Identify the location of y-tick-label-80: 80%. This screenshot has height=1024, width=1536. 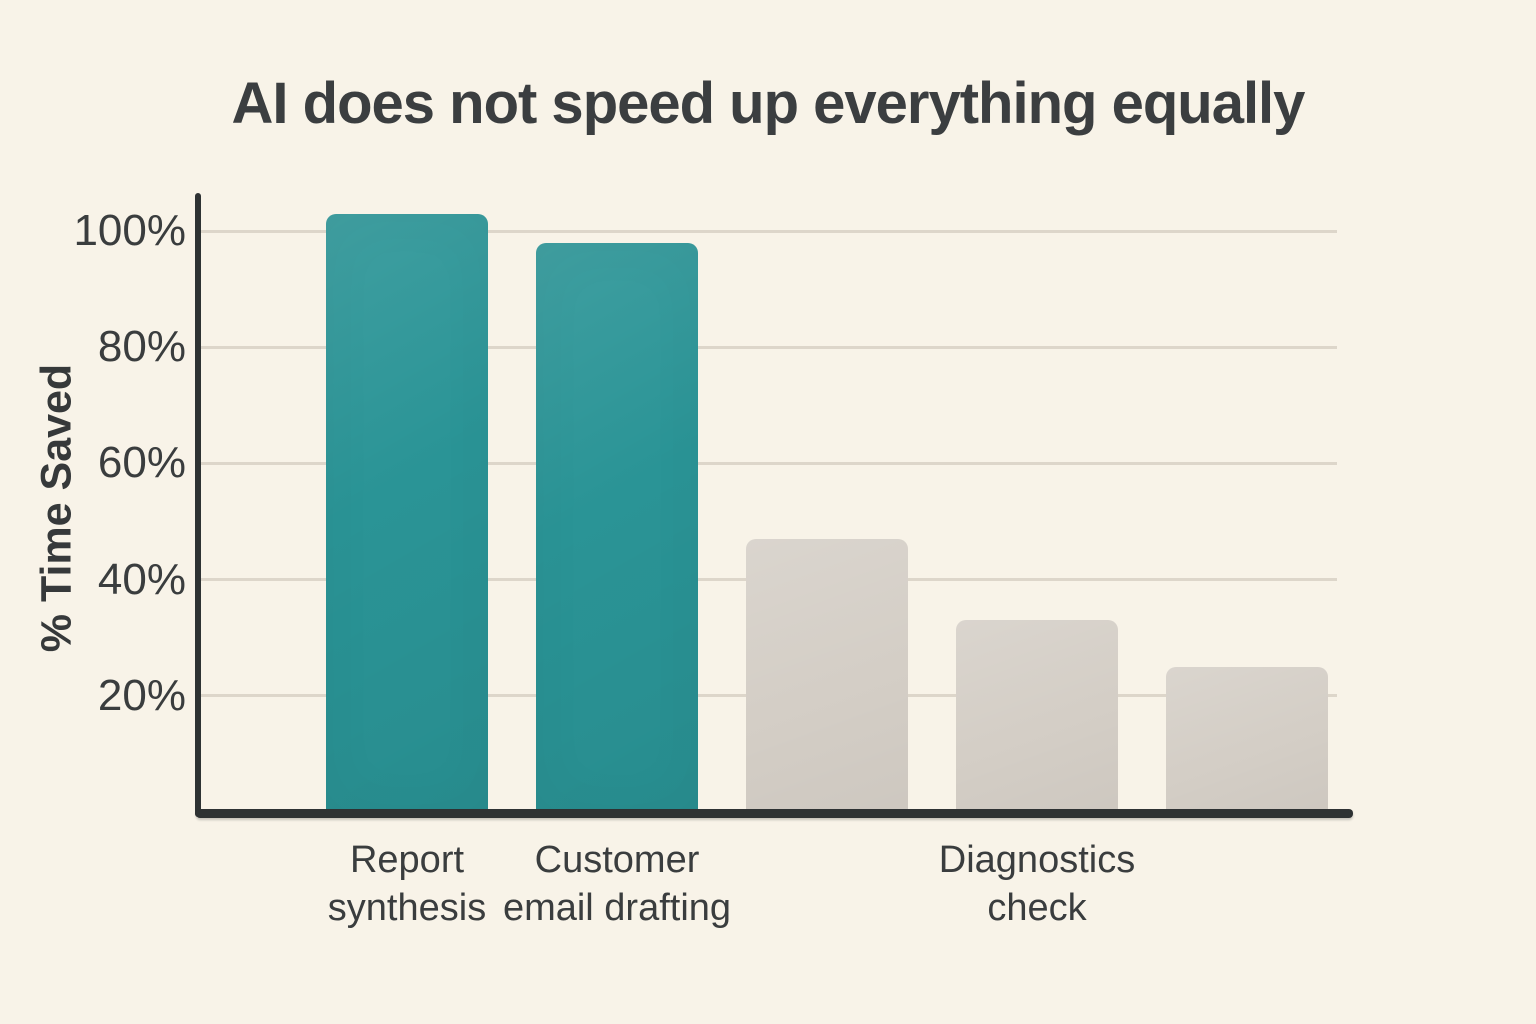
(141, 347).